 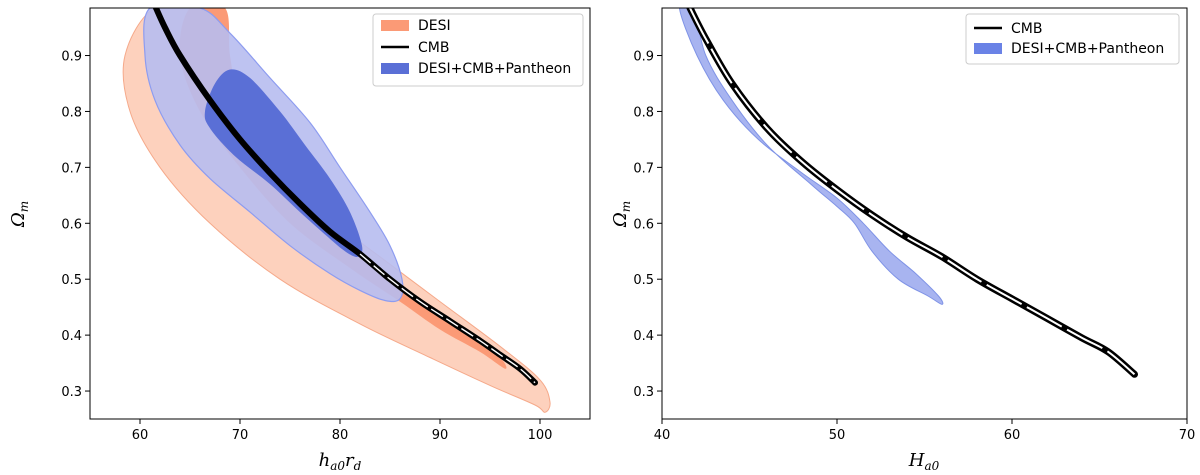 I want to click on legend-swatch-desi, so click(x=395, y=25).